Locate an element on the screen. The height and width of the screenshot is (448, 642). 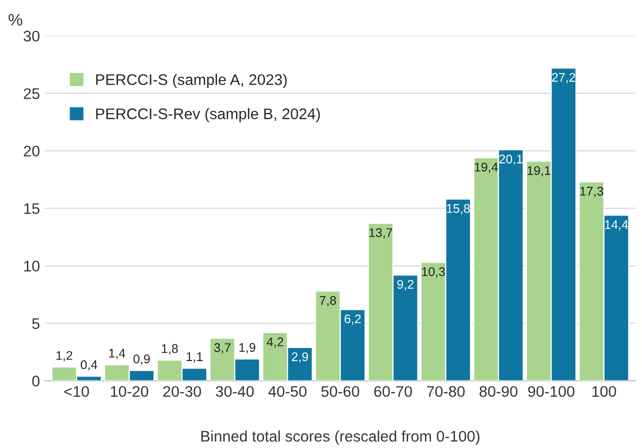
data-label: 2,9 is located at coordinates (300, 357).